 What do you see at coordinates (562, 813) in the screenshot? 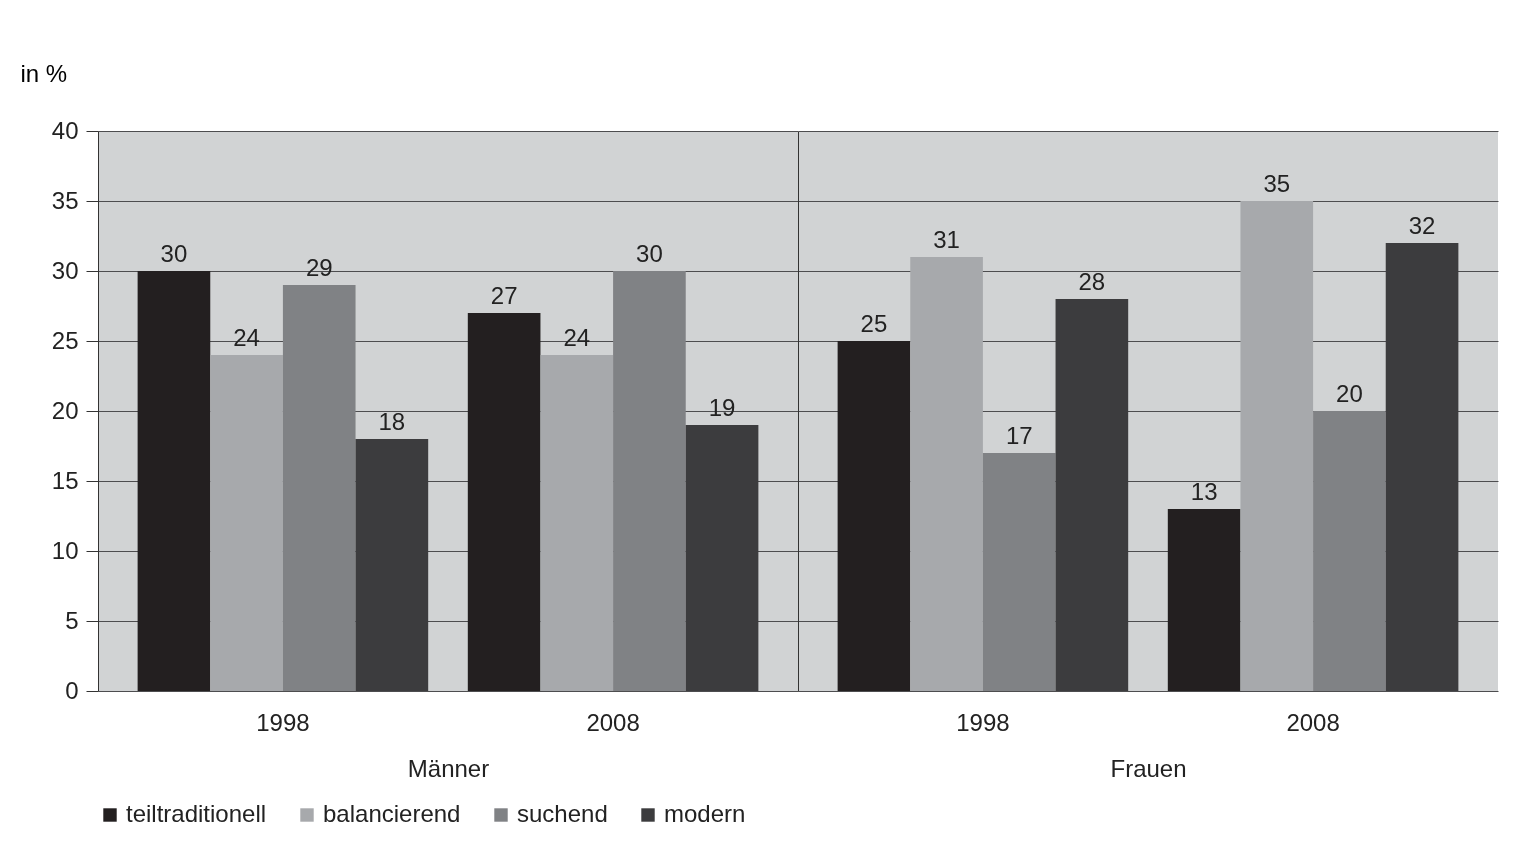
I see `legend-label: suchend` at bounding box center [562, 813].